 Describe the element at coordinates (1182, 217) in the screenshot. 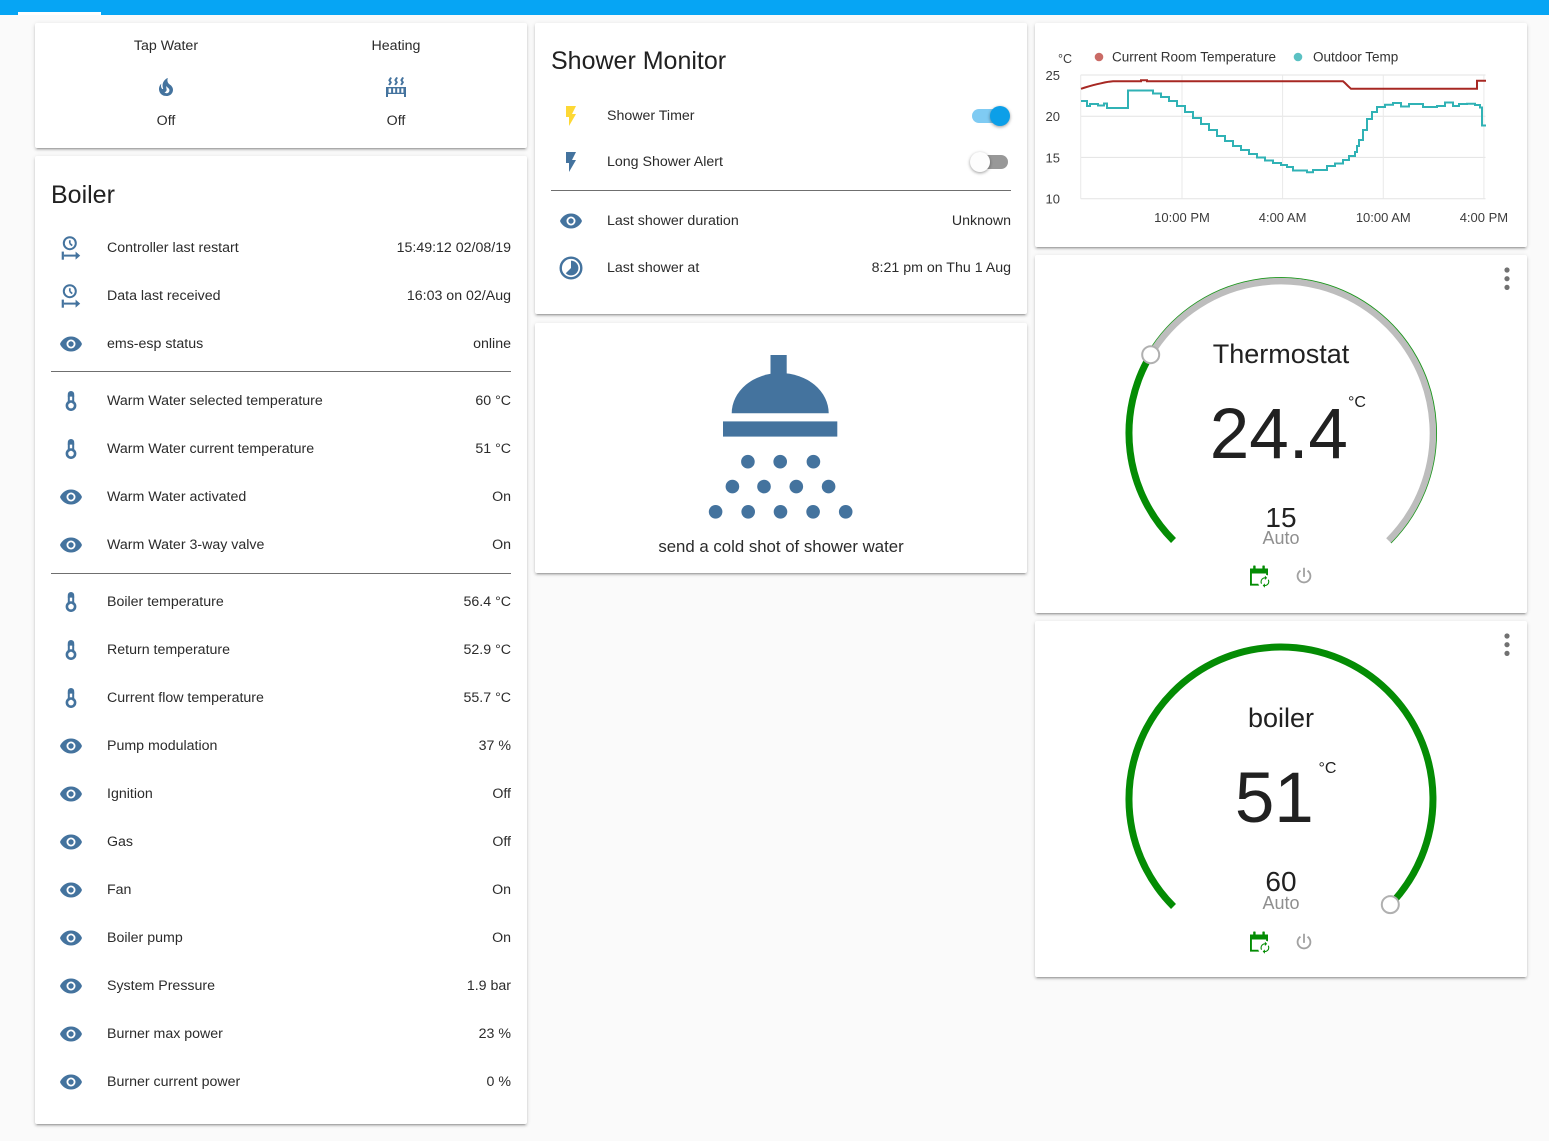

I see `svg-text: 10:00 PM` at that location.